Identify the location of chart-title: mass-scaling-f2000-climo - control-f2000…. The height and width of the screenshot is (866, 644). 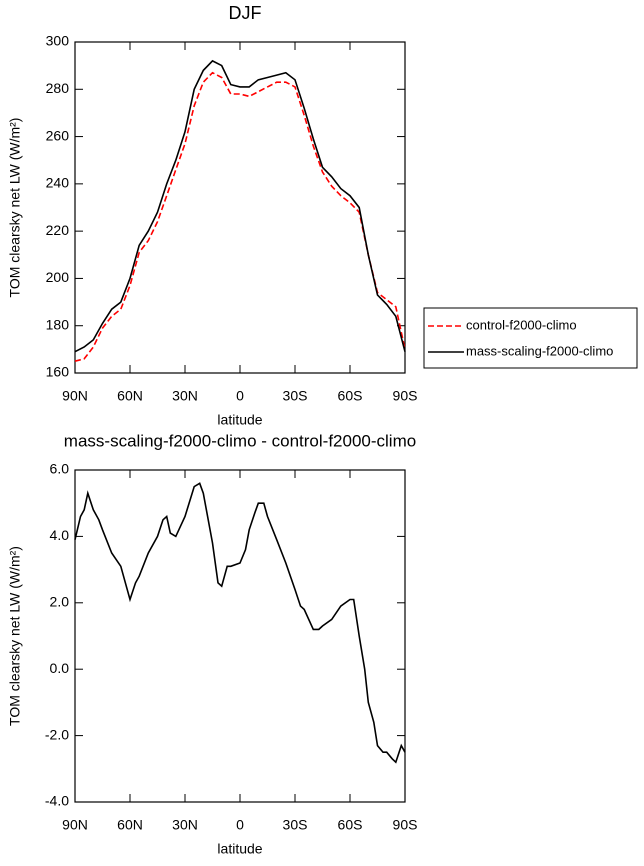
(240, 440).